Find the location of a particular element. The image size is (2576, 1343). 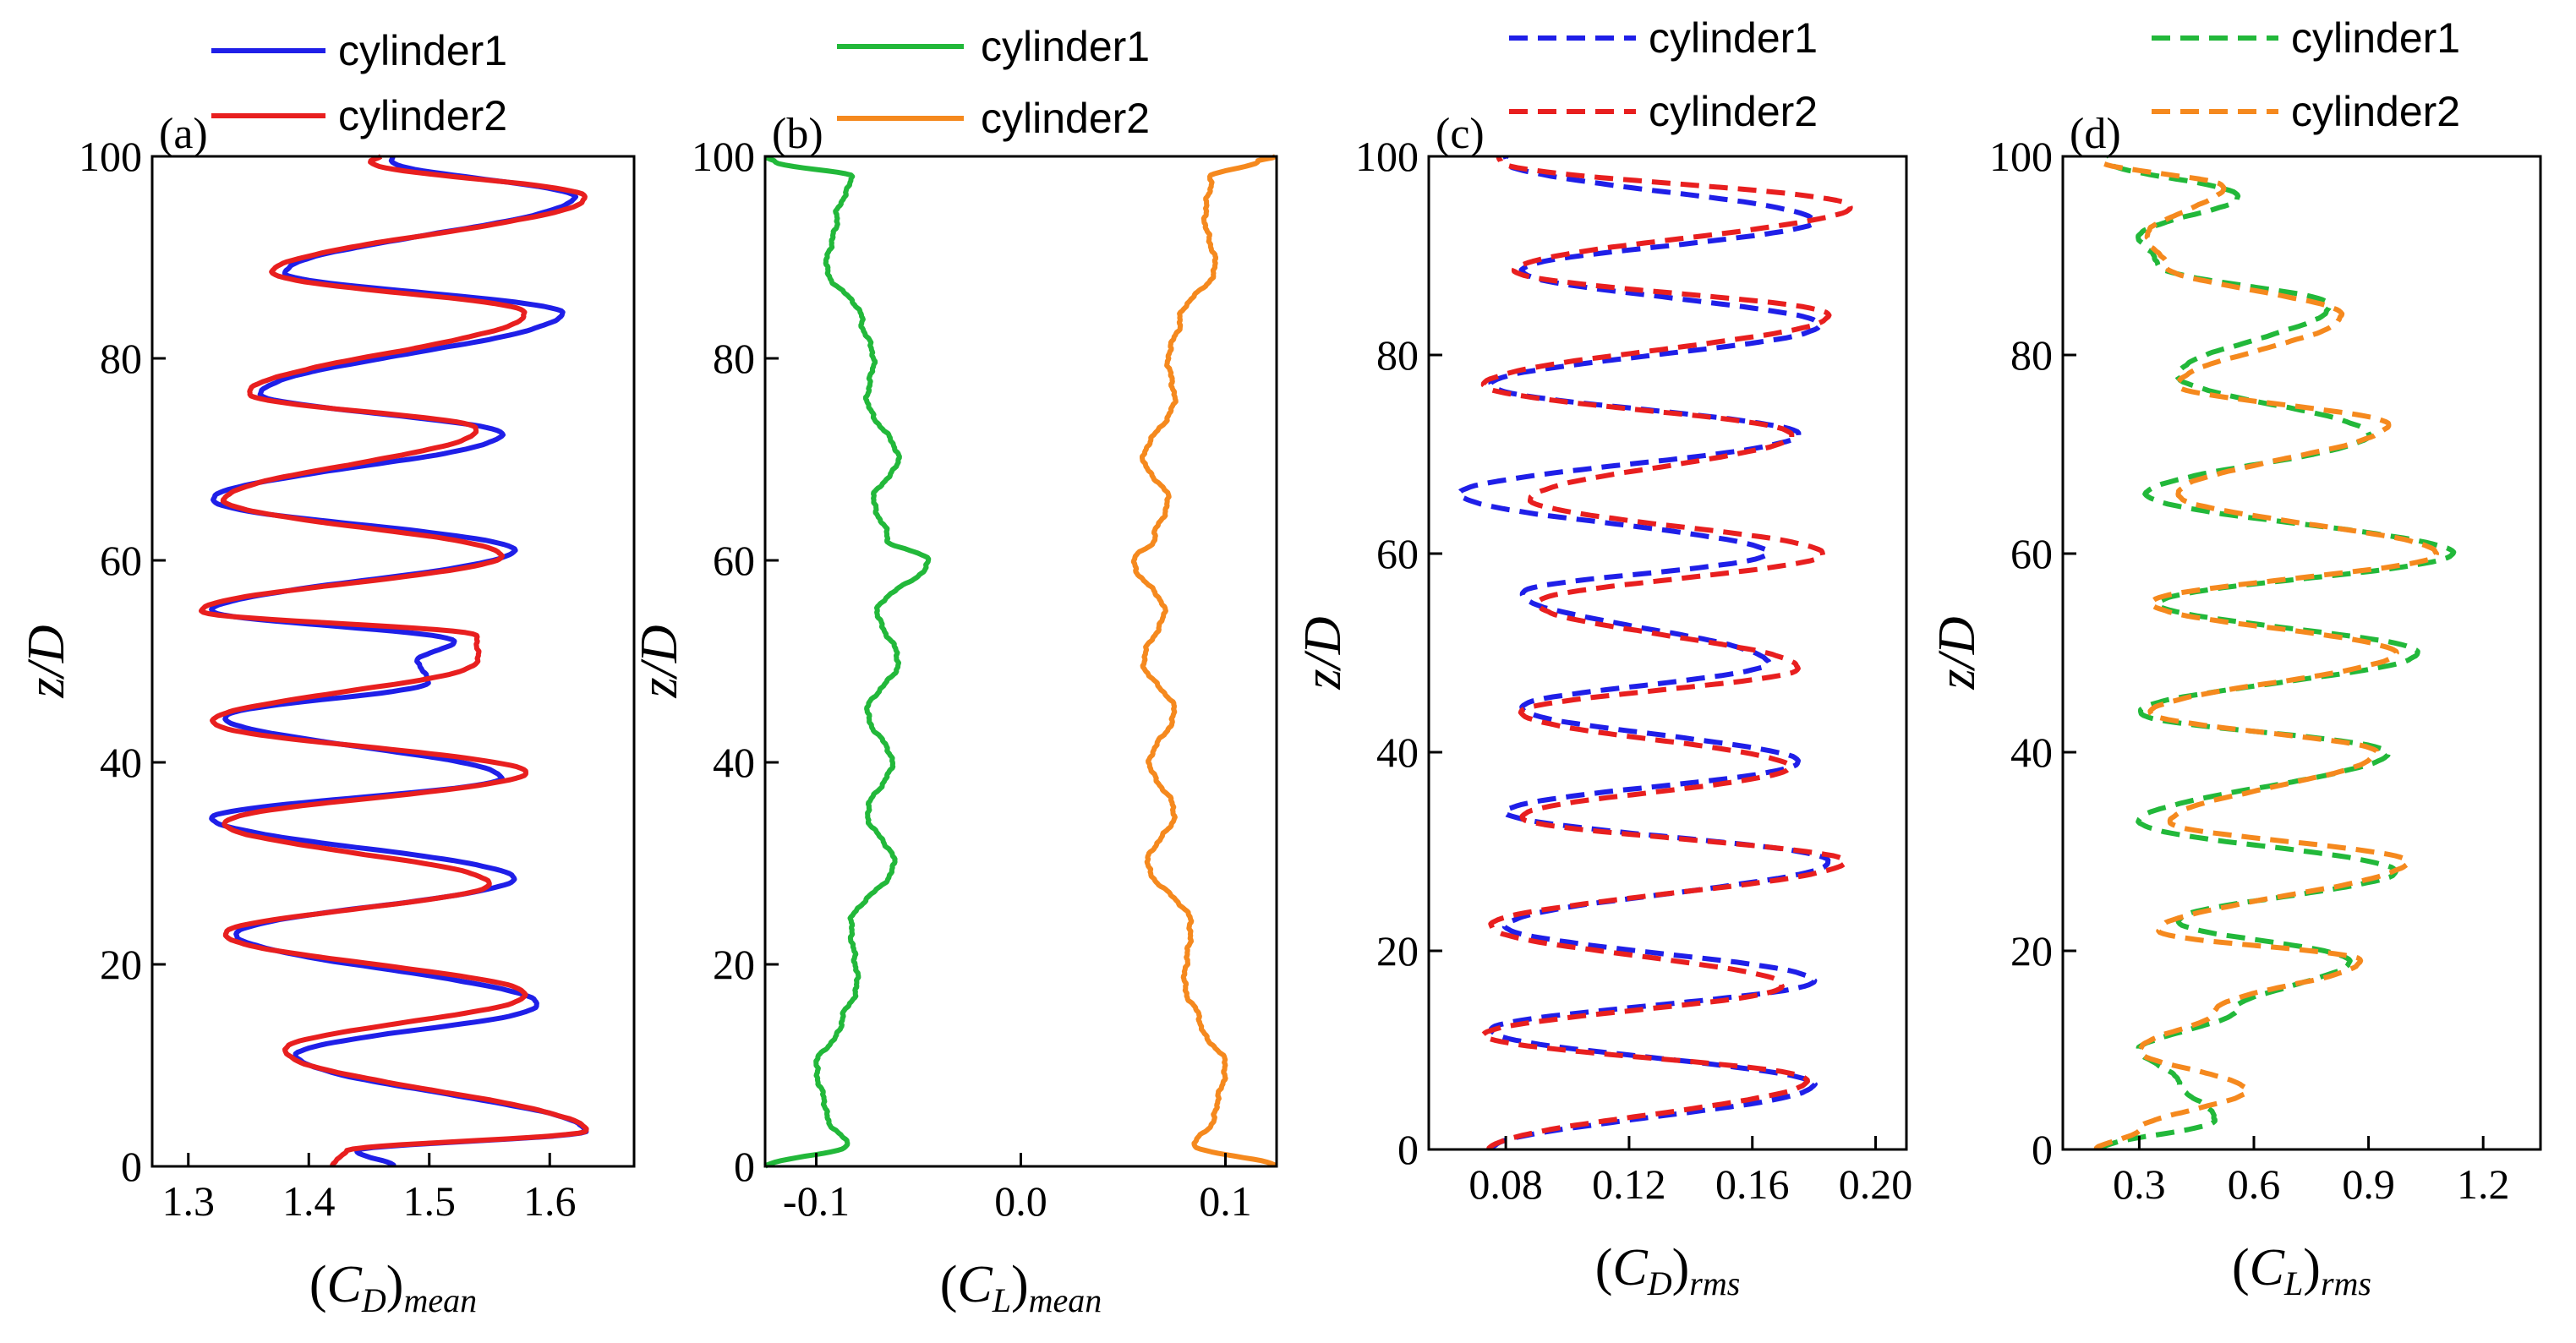

x-axis-label: (CL)rms is located at coordinates (2301, 1270).